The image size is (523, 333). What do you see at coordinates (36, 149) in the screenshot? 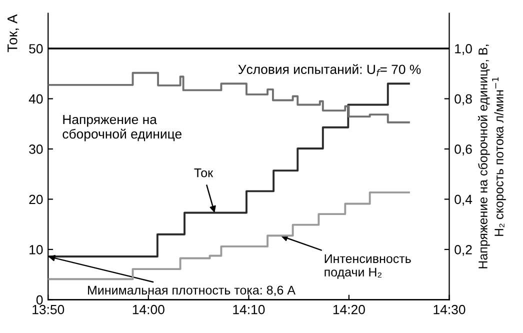
I see `y-tick-label: 30` at bounding box center [36, 149].